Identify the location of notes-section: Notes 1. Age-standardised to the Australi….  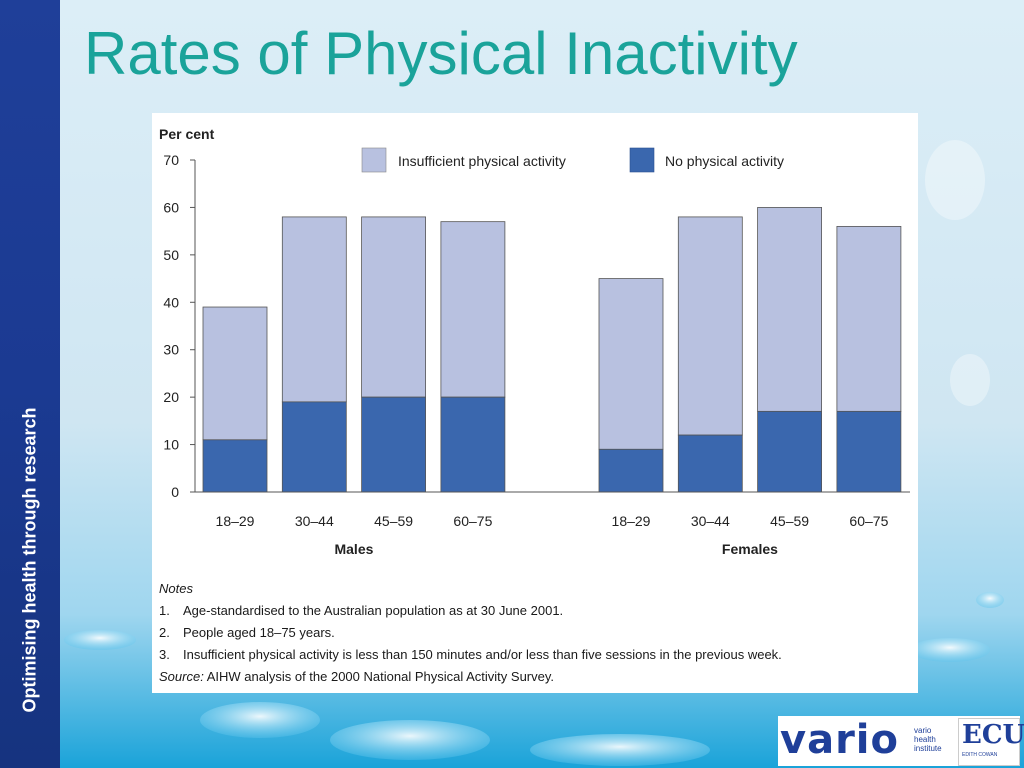
(534, 633).